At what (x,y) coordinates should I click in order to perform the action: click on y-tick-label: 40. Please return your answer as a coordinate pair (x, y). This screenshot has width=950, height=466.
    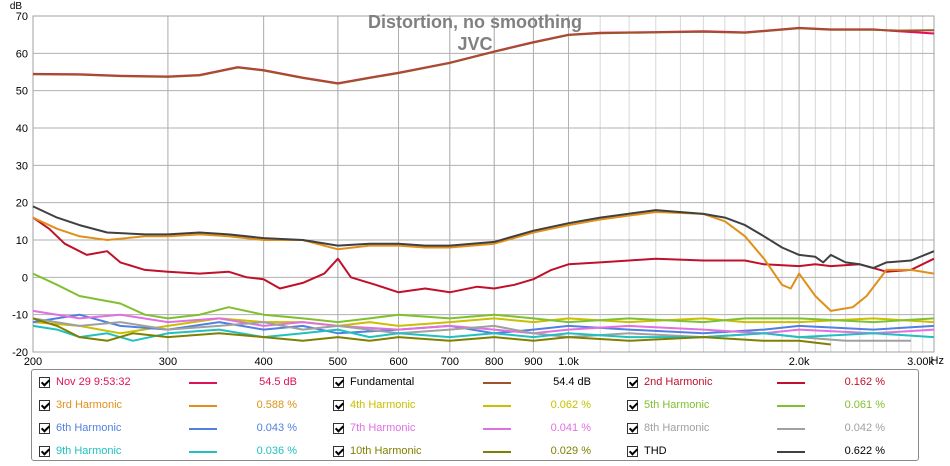
    Looking at the image, I should click on (22, 129).